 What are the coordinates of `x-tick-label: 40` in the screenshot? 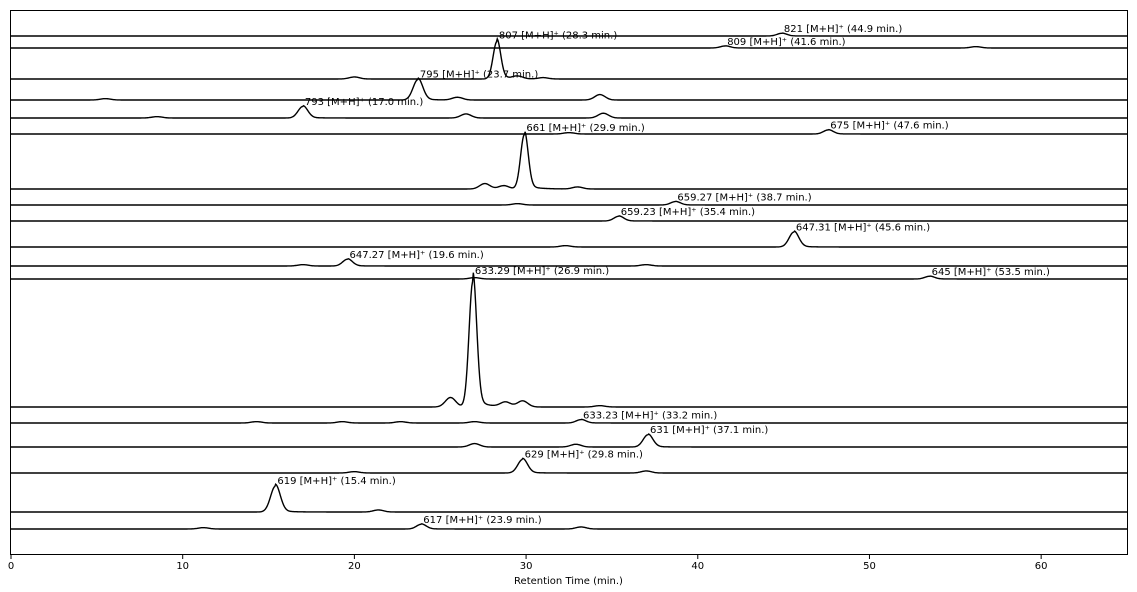 It's located at (697, 566).